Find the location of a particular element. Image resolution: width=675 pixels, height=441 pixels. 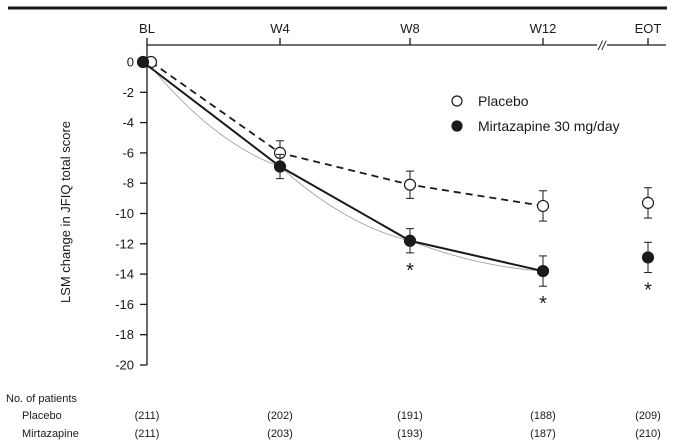

table-cell: (187) is located at coordinates (543, 434).